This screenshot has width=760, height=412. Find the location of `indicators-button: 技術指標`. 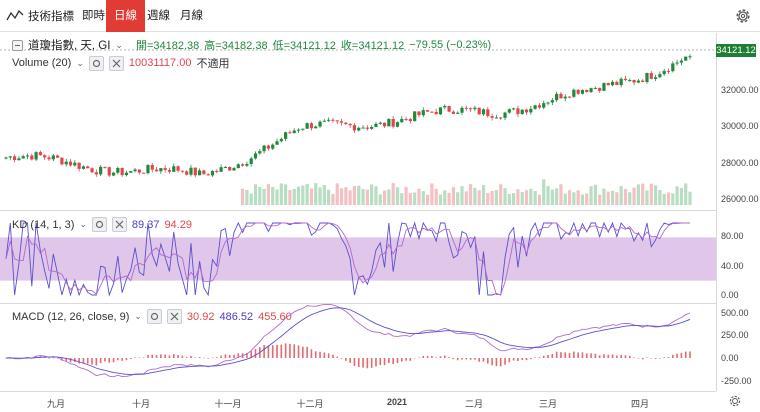

indicators-button: 技術指標 is located at coordinates (40, 16).